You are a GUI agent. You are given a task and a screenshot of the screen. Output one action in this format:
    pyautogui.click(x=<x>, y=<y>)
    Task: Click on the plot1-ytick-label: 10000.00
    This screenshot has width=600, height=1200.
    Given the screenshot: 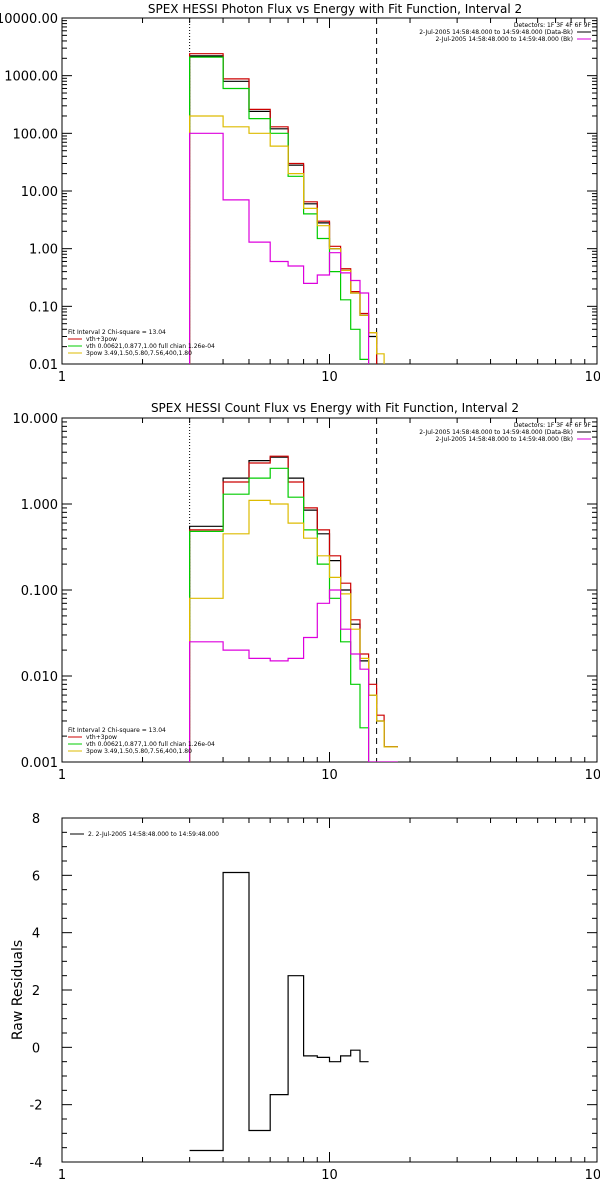 What is the action you would take?
    pyautogui.click(x=29, y=19)
    